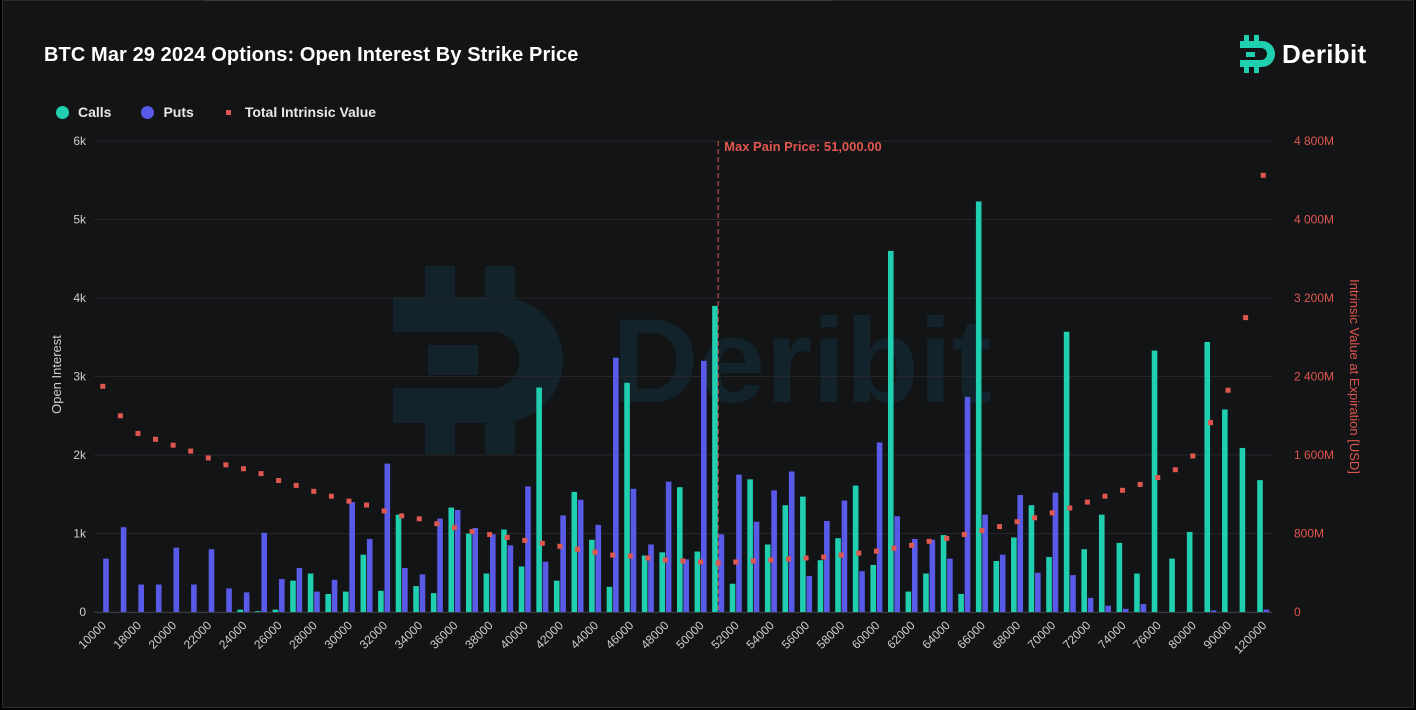 The width and height of the screenshot is (1416, 710). Describe the element at coordinates (178, 112) in the screenshot. I see `legend-label-puts: Puts` at that location.